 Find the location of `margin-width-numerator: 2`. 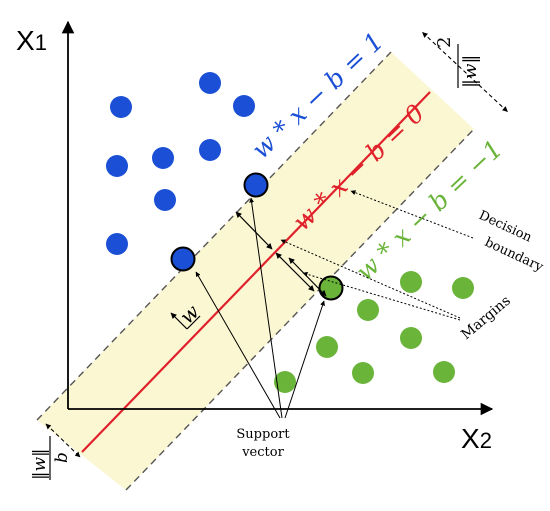

margin-width-numerator: 2 is located at coordinates (444, 42).